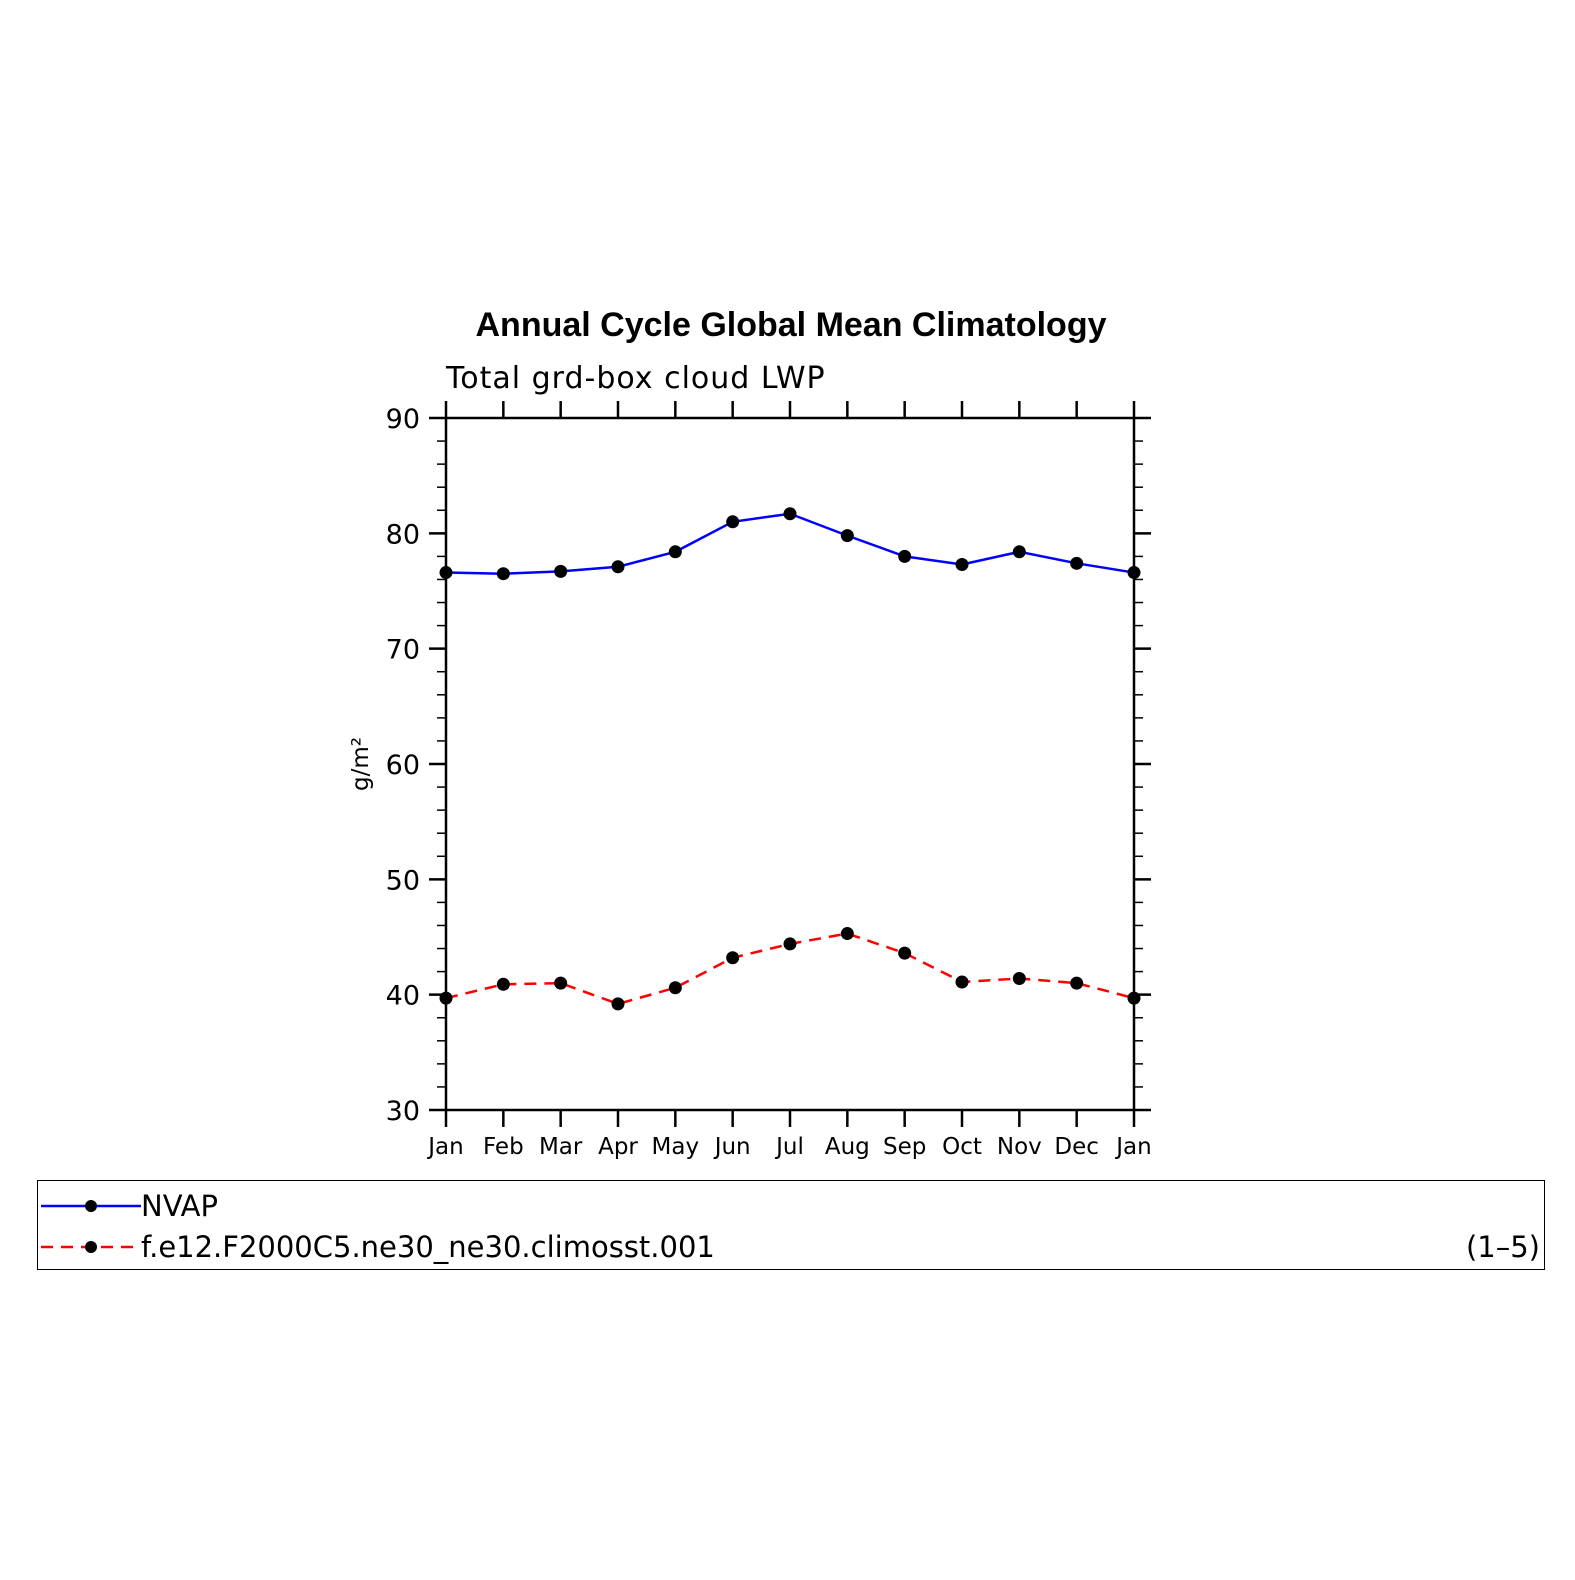 This screenshot has height=1580, width=1575. What do you see at coordinates (1019, 1147) in the screenshot?
I see `x-tick-label: Nov` at bounding box center [1019, 1147].